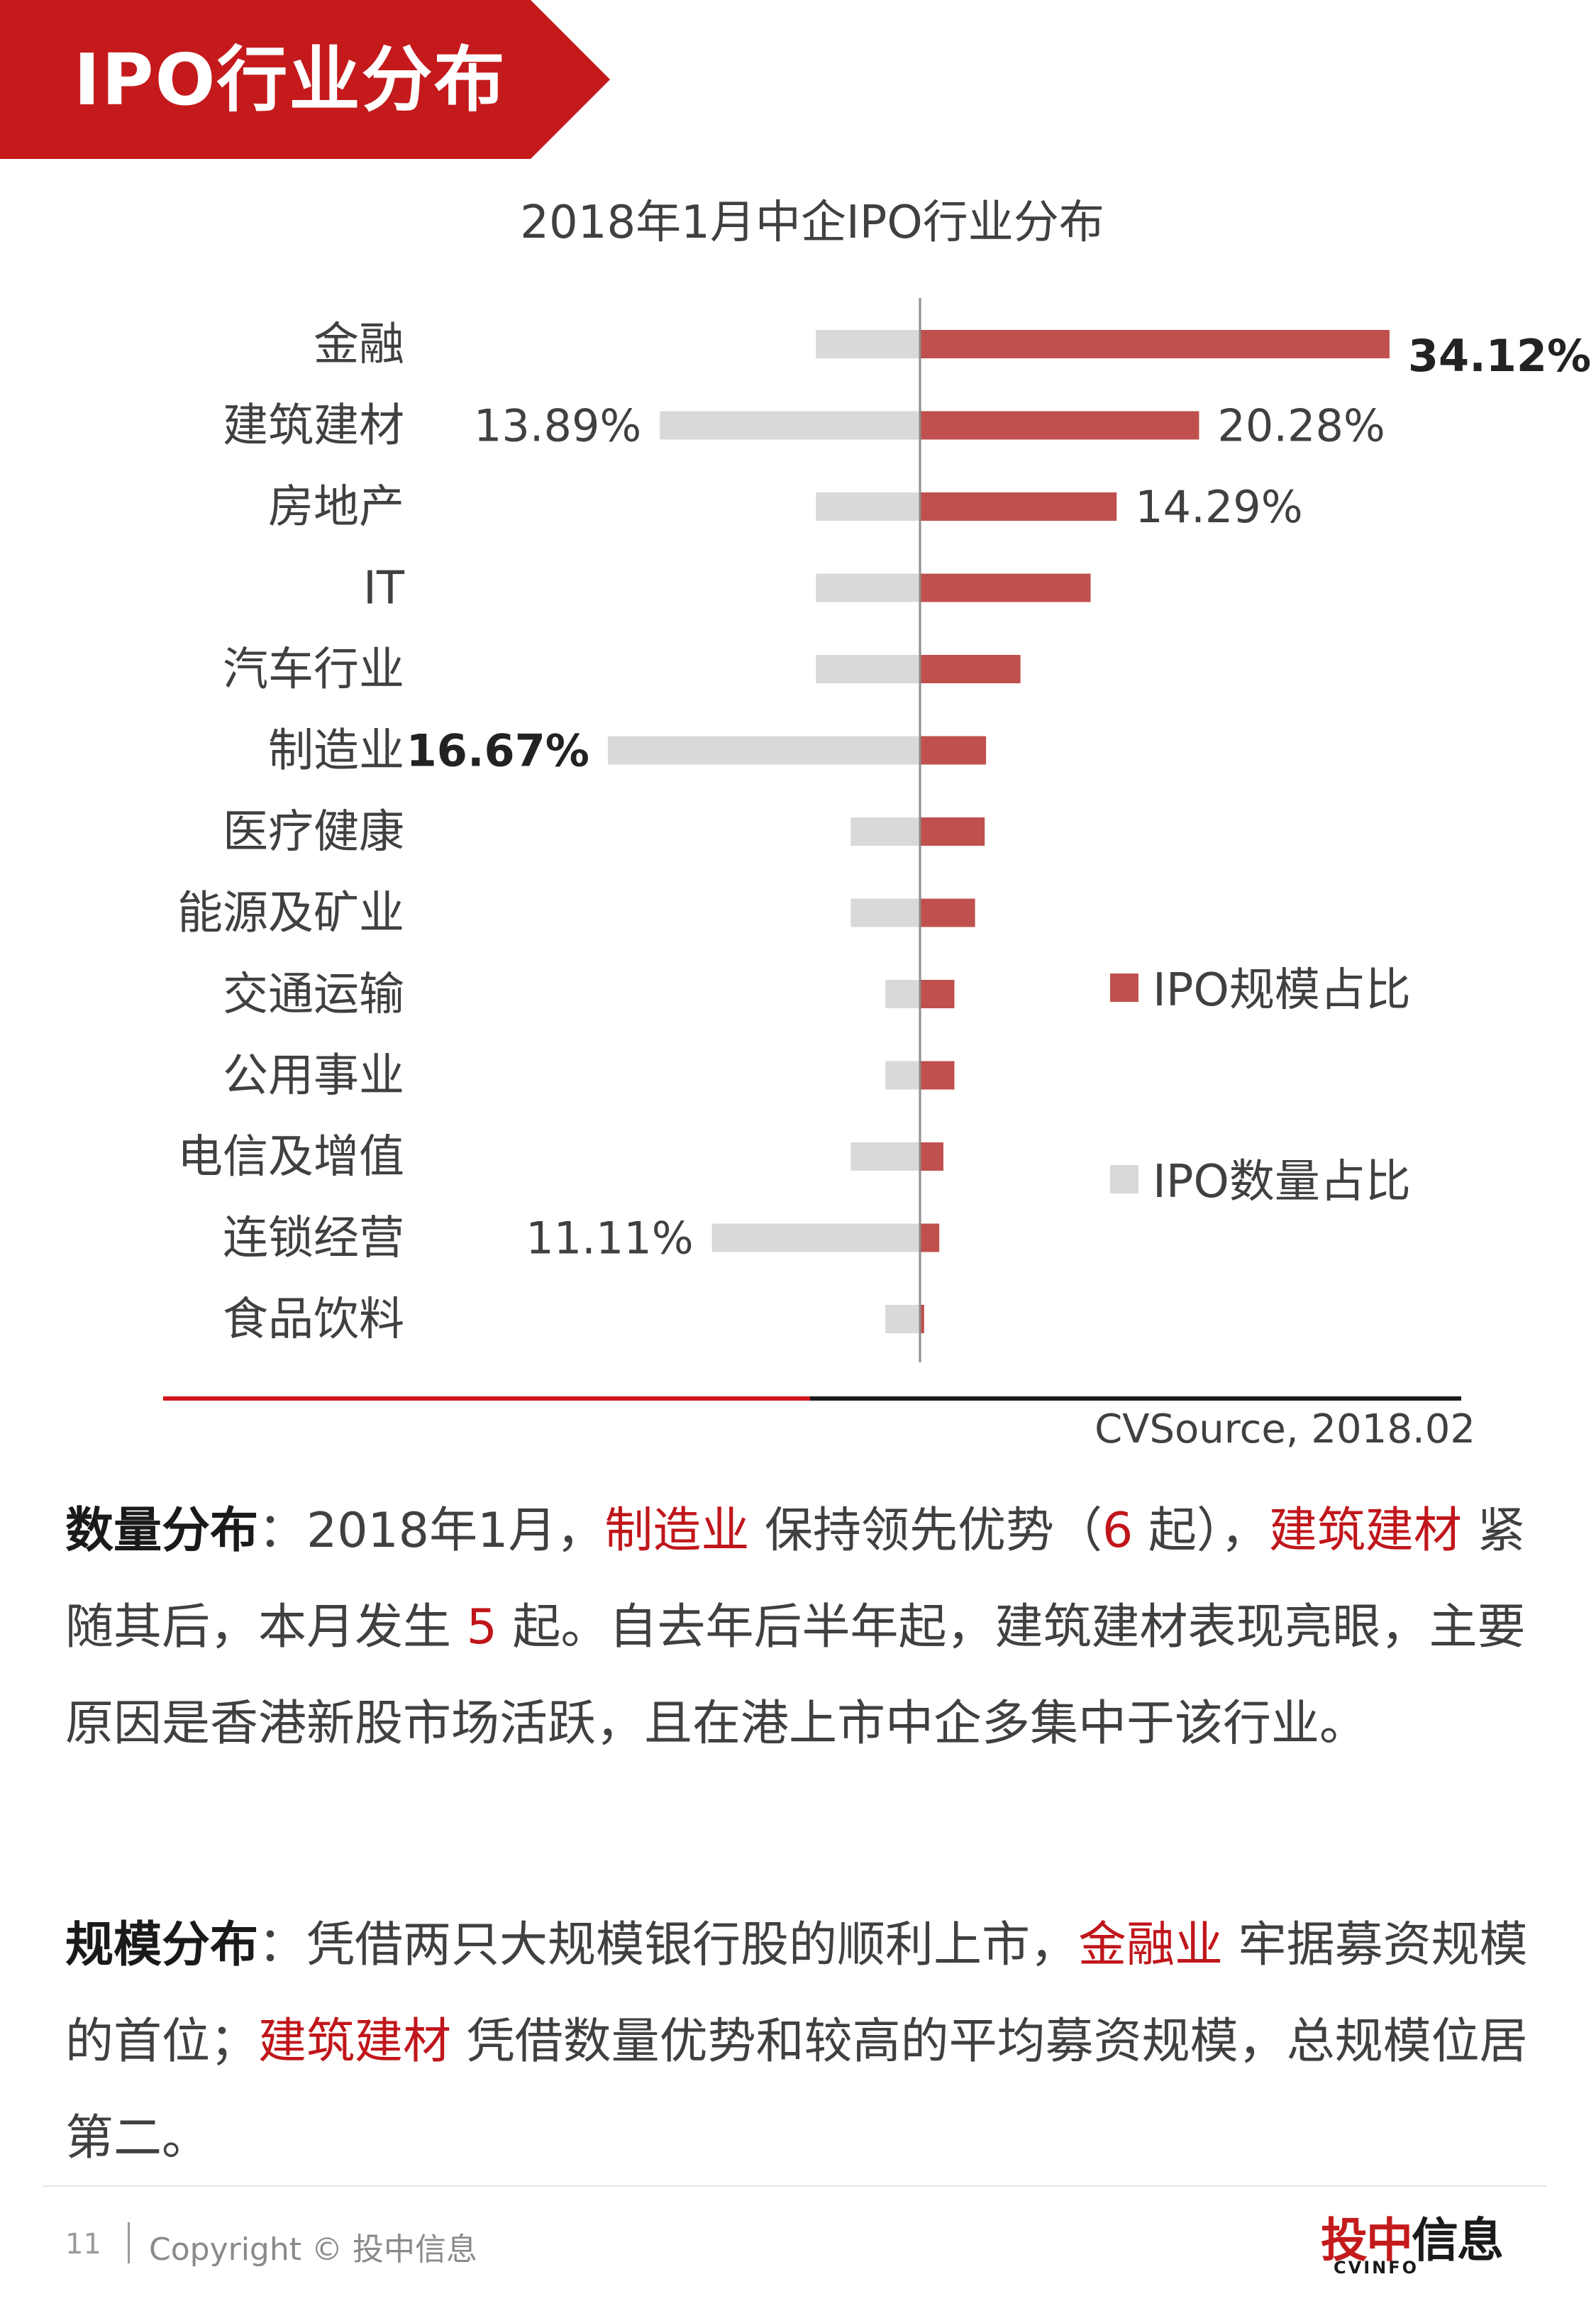  I want to click on legend-label-count: IPO数量占比, so click(1282, 1182).